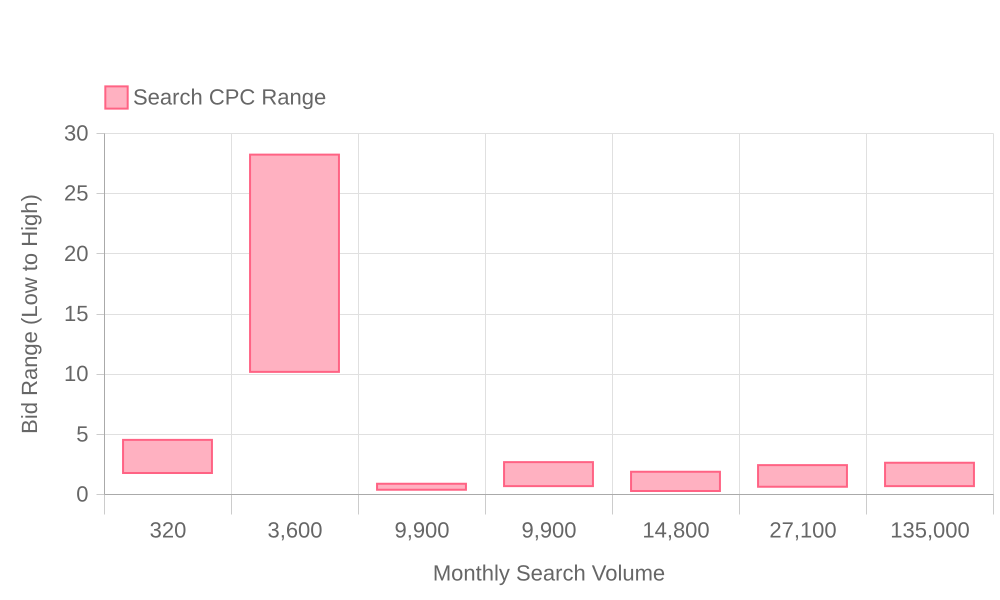 This screenshot has width=1000, height=600. I want to click on x-axis-title: Monthly Search Volume, so click(549, 573).